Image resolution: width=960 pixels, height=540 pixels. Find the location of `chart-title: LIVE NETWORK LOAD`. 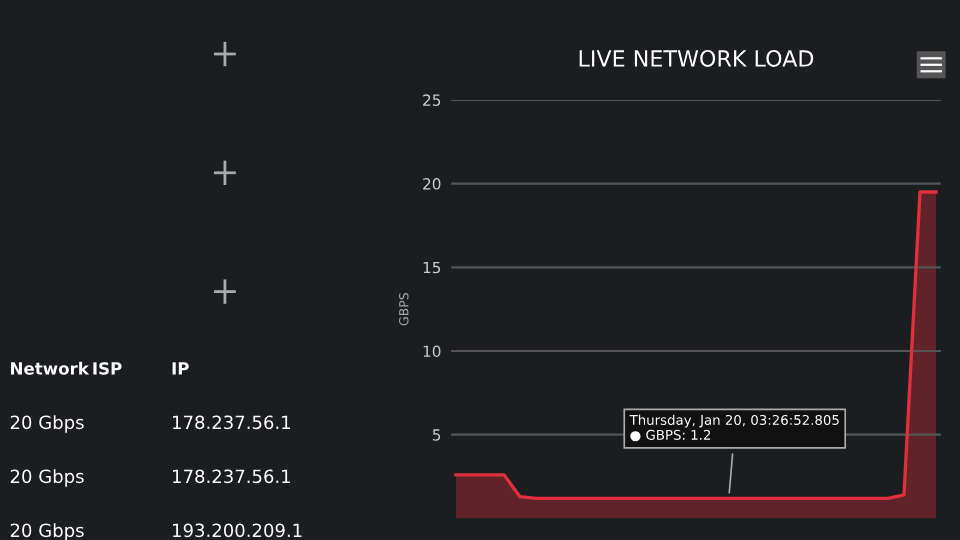

chart-title: LIVE NETWORK LOAD is located at coordinates (696, 58).